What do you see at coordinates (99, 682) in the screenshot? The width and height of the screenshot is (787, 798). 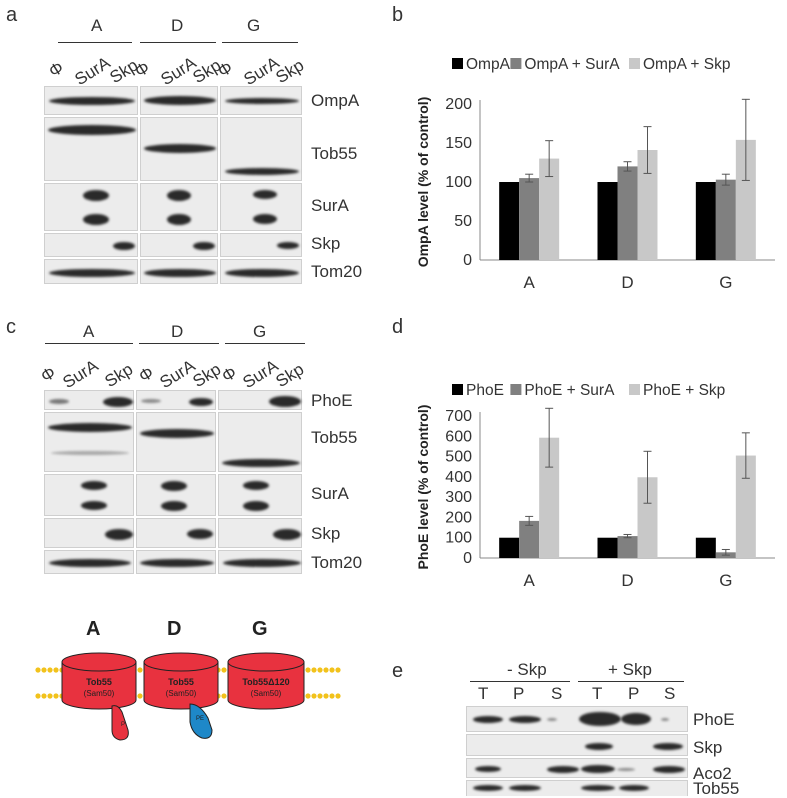 I see `barrel-label-A: Tob55` at bounding box center [99, 682].